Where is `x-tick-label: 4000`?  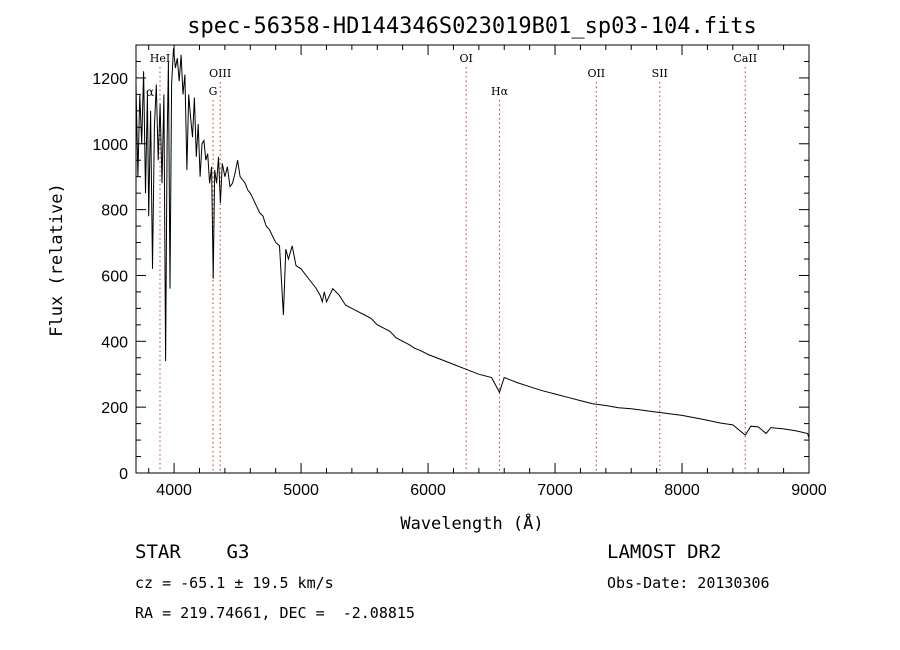 x-tick-label: 4000 is located at coordinates (174, 490).